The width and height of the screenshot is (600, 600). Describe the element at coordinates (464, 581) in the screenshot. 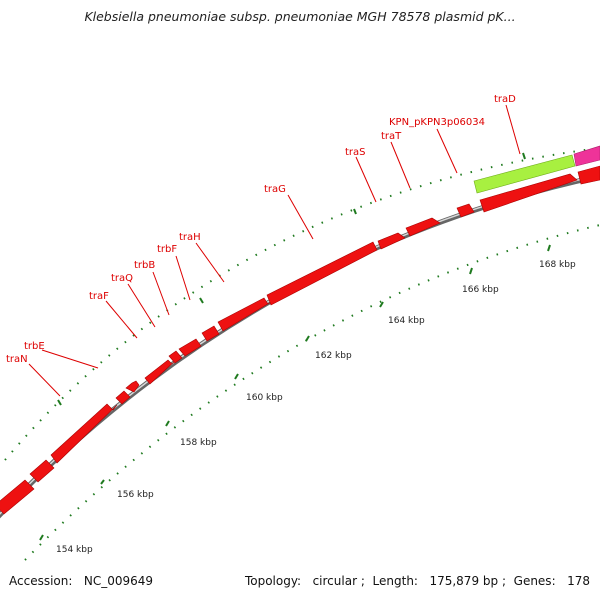

I see `length-value: 175,879 bp` at that location.